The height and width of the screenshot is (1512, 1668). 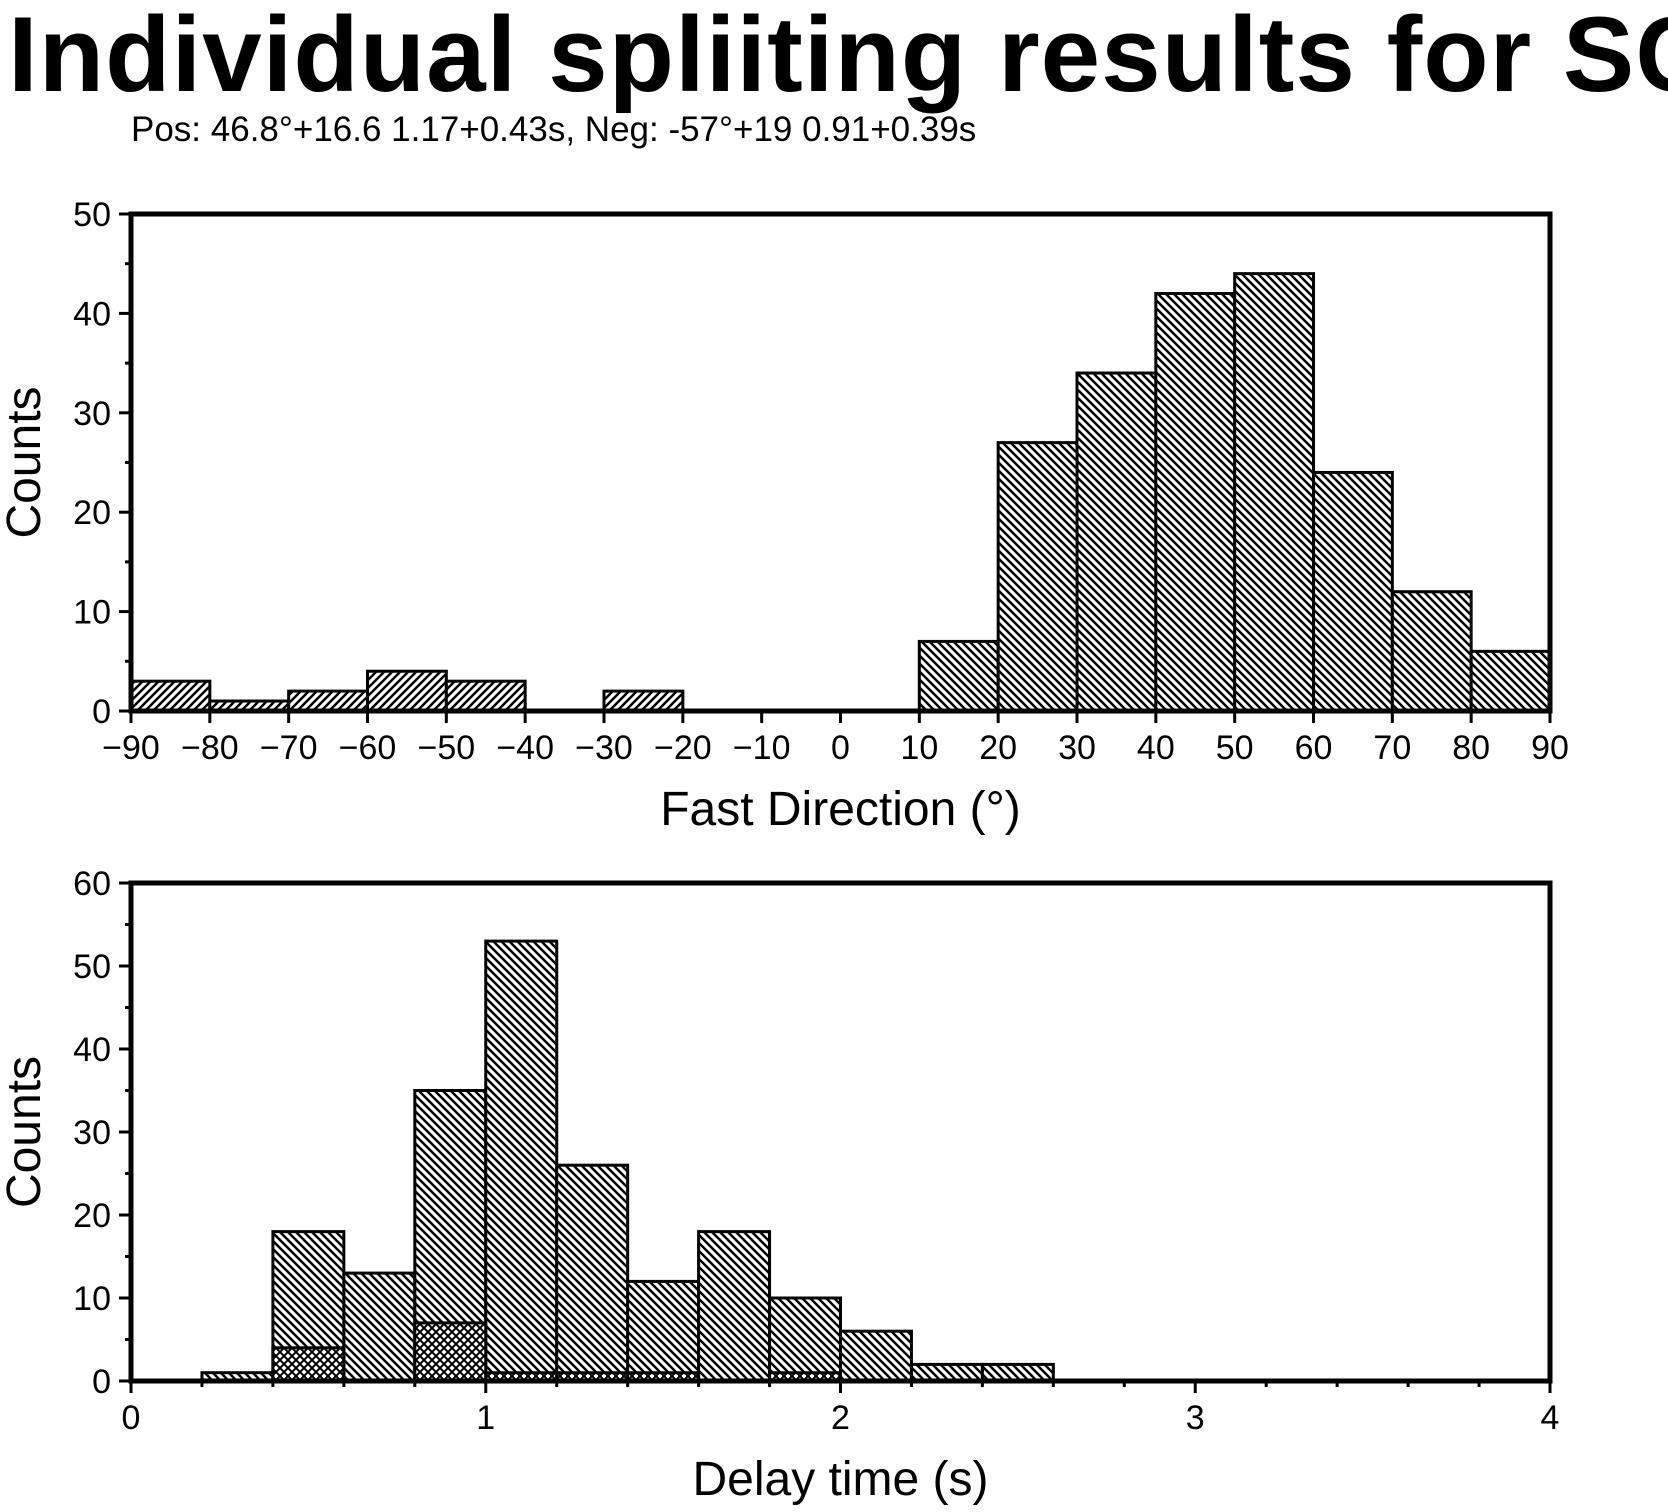 I want to click on fast-direction-xtick-label-13: 40, so click(x=1156, y=748).